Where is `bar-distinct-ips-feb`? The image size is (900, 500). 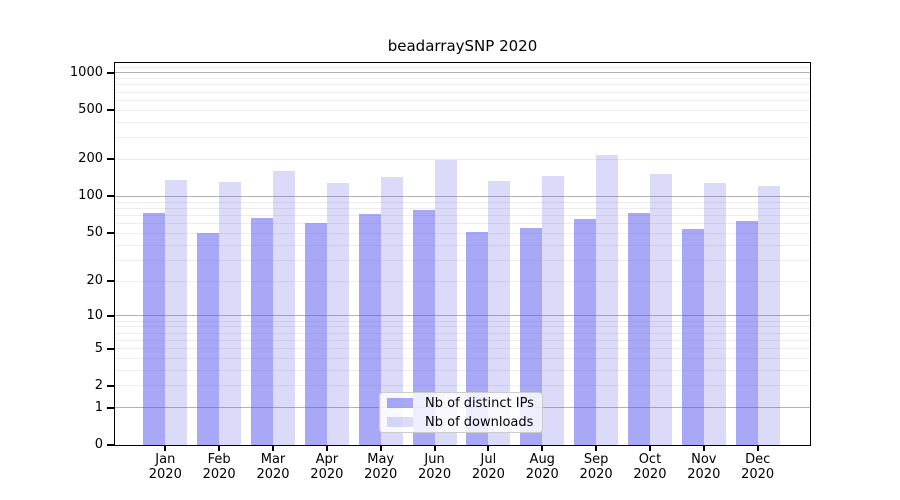
bar-distinct-ips-feb is located at coordinates (208, 339).